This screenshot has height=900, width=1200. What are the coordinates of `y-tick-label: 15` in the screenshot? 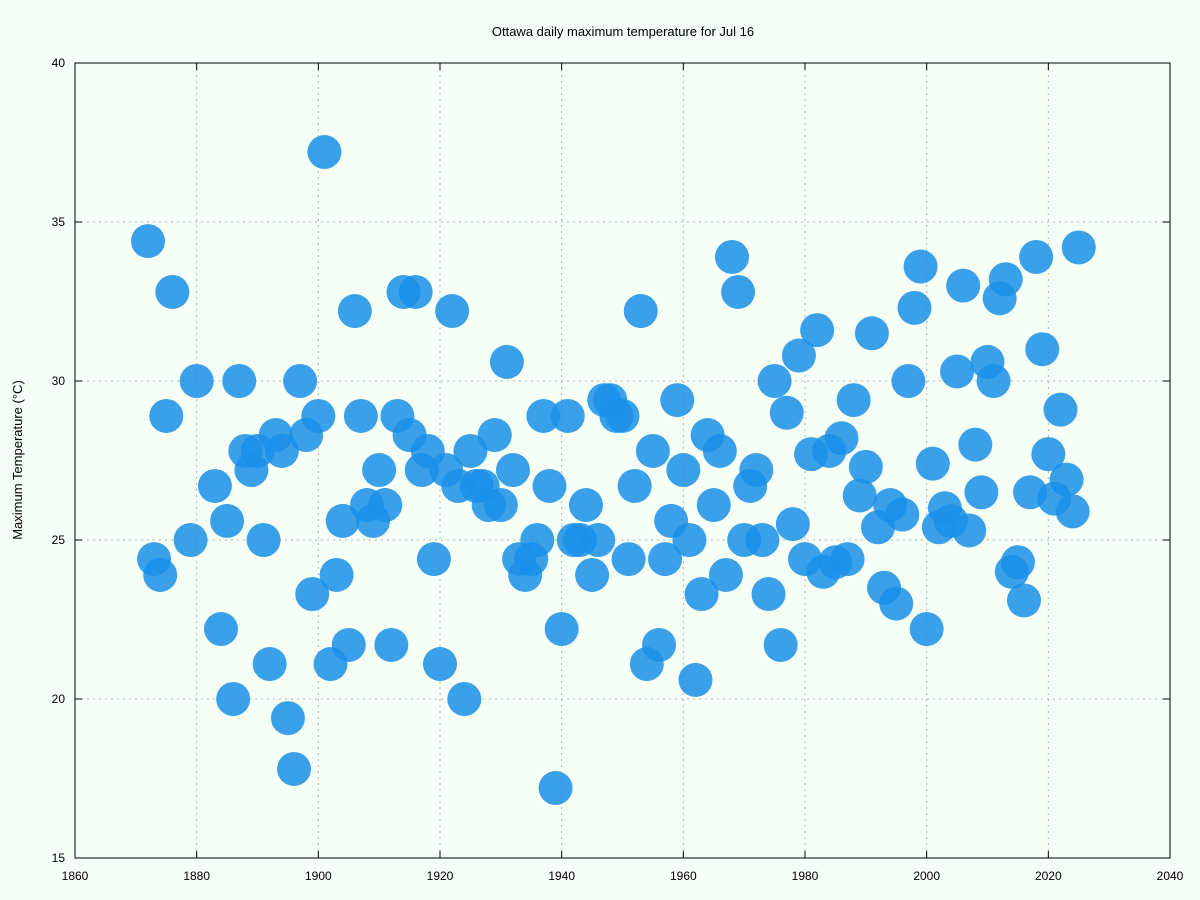 It's located at (59, 858).